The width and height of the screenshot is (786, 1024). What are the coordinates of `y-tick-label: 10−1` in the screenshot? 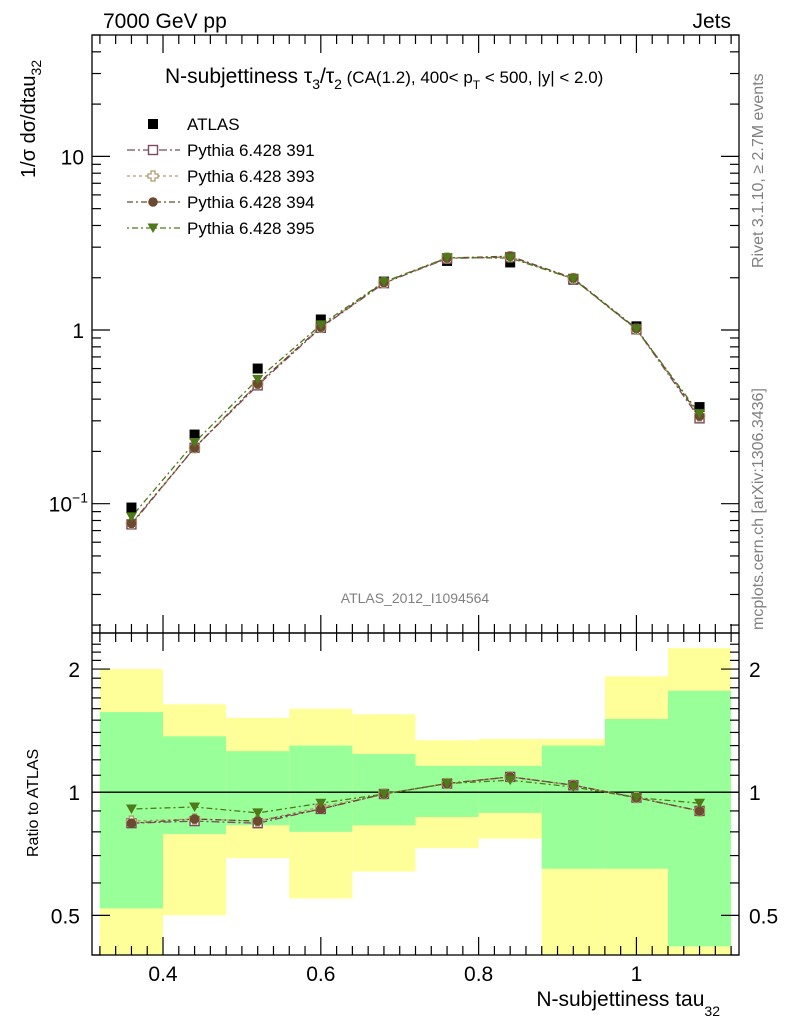 It's located at (69, 503).